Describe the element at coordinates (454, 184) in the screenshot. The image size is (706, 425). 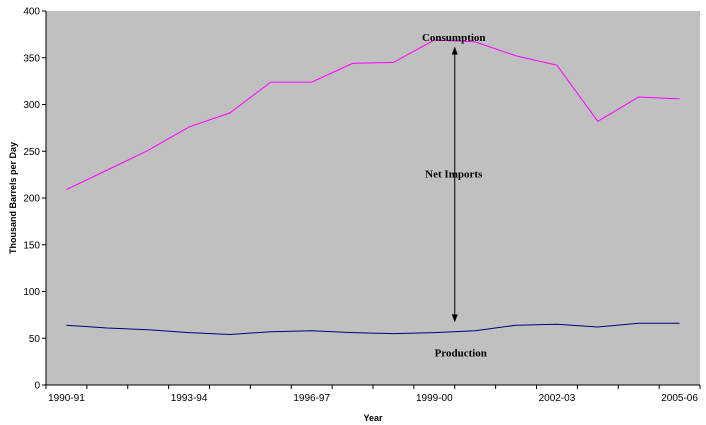
I see `net-imports-arrow` at that location.